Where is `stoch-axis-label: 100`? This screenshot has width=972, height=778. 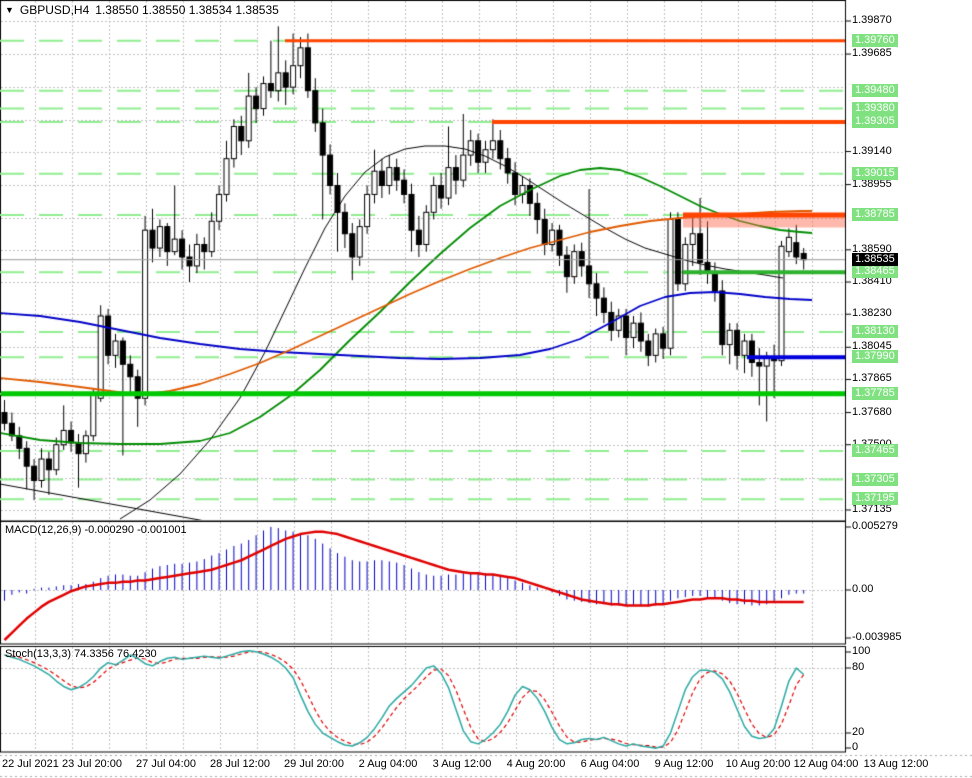
stoch-axis-label: 100 is located at coordinates (861, 651).